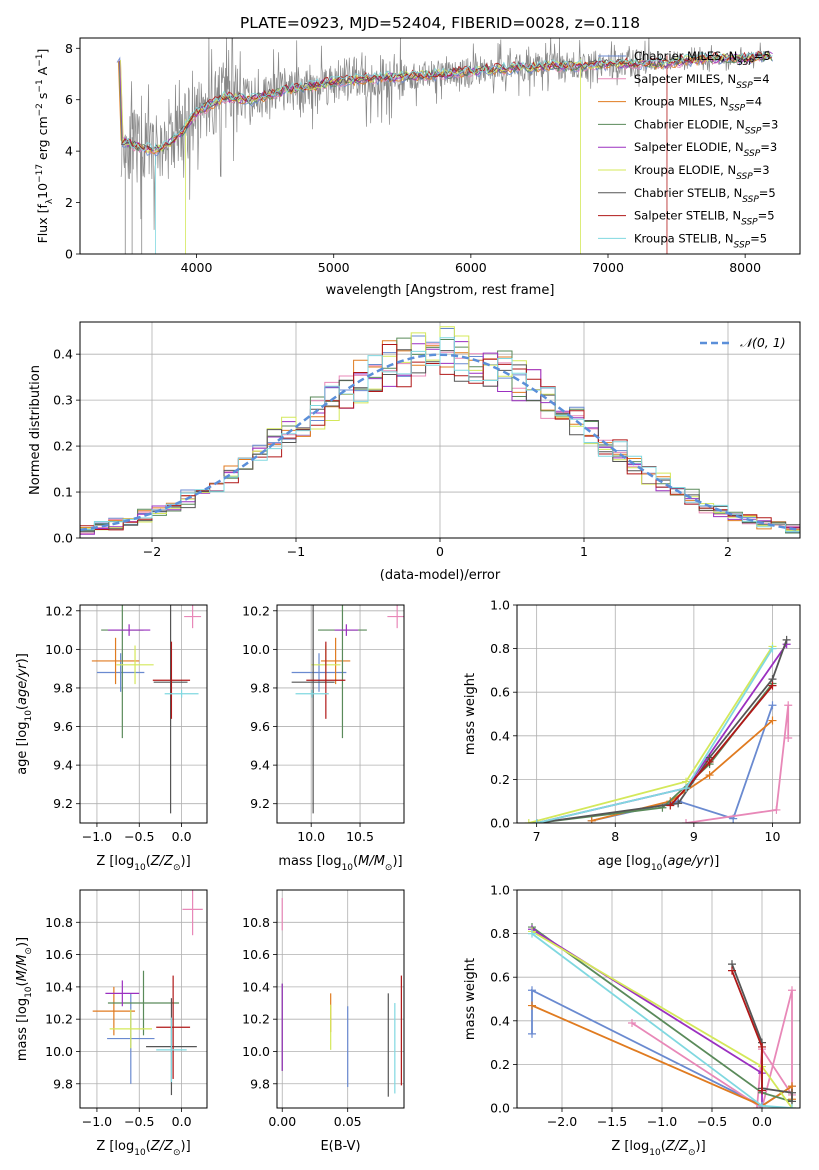  What do you see at coordinates (700, 240) in the screenshot?
I see `legend-label-kroupa-stelib: Kroupa STELIB, NSSP=5` at bounding box center [700, 240].